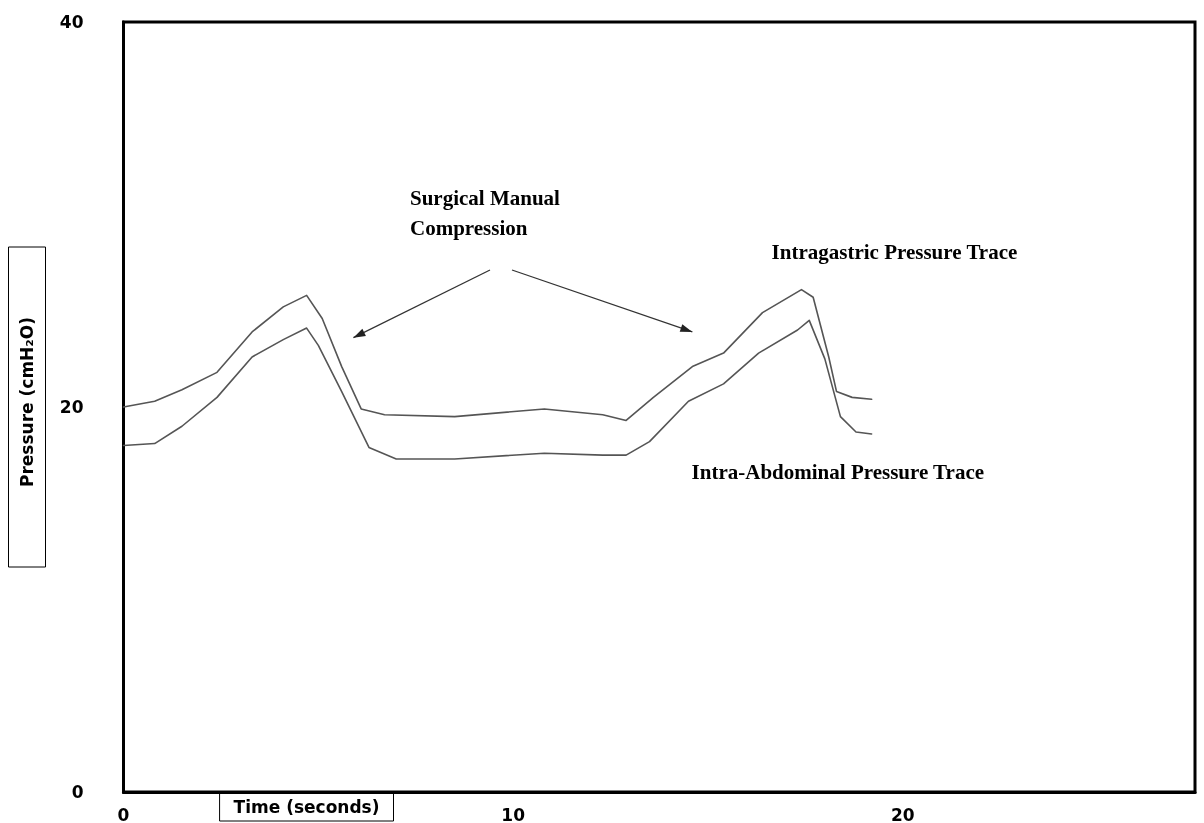  Describe the element at coordinates (902, 813) in the screenshot. I see `x-tick-label: 20` at that location.